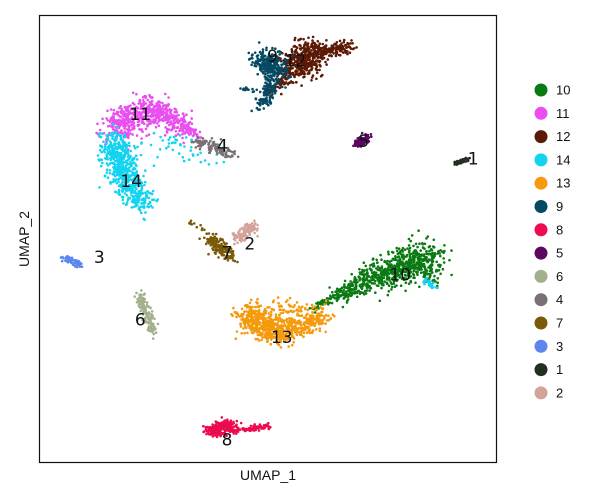 The image size is (600, 500). Describe the element at coordinates (99, 258) in the screenshot. I see `cluster-label-3: 3` at that location.